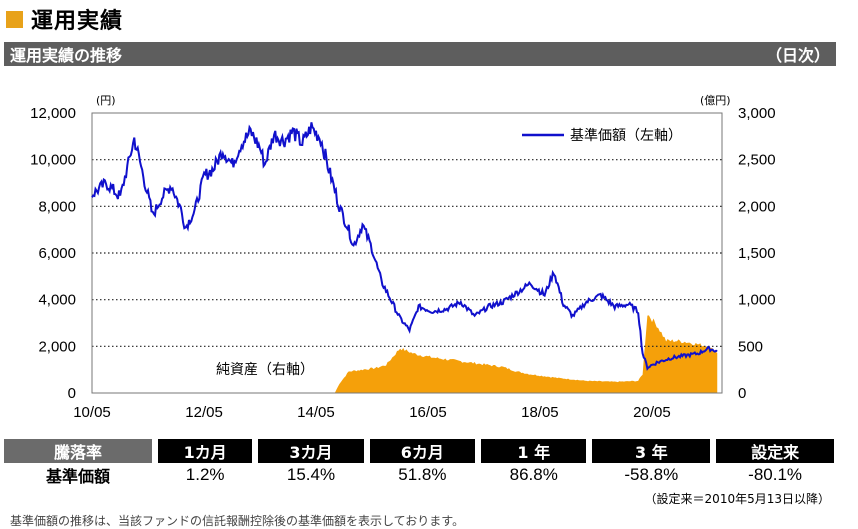  Describe the element at coordinates (775, 474) in the screenshot. I see `table-cell-since-inception: -80.1%` at that location.